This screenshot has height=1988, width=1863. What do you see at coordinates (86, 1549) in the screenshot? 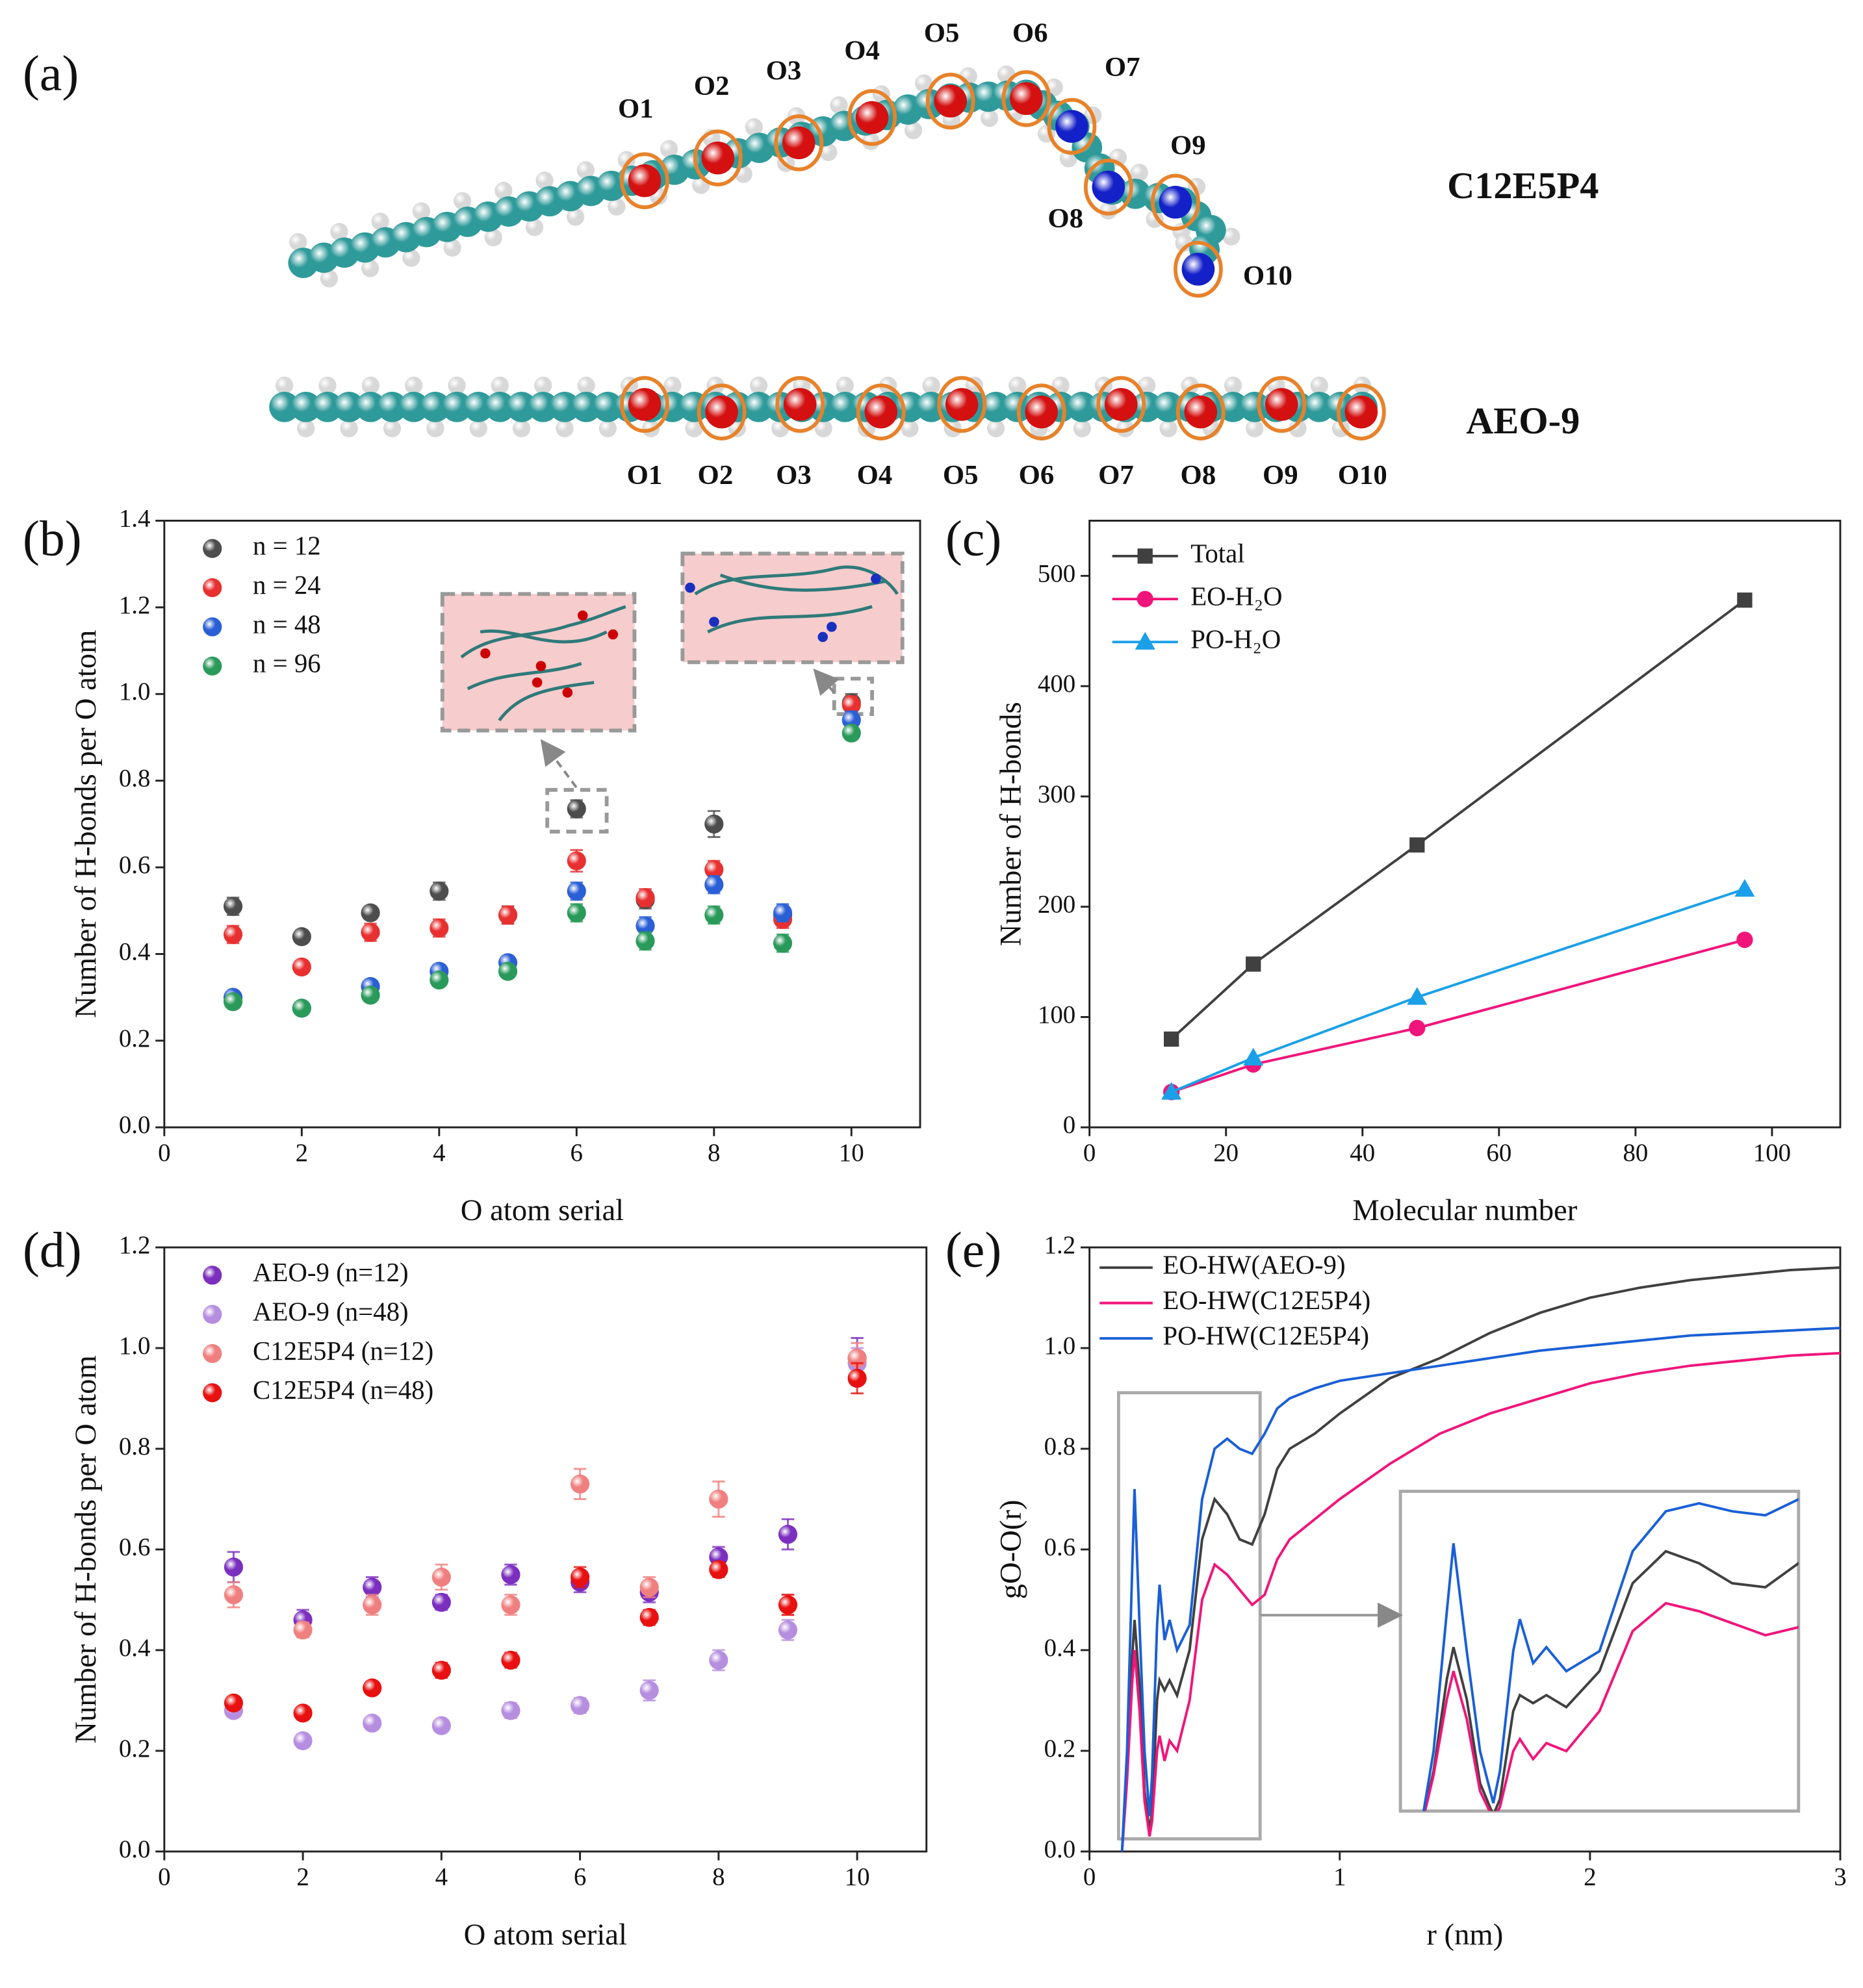
I see `y-axis-label: Number of H-bonds per O atom` at bounding box center [86, 1549].